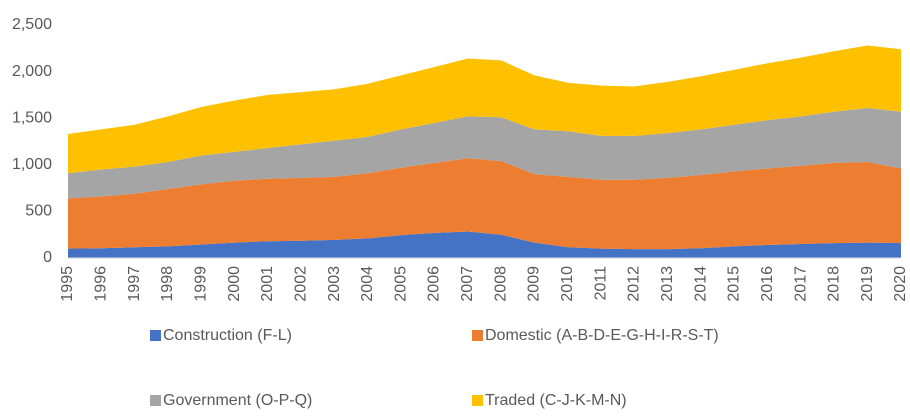 This screenshot has height=416, width=910. Describe the element at coordinates (900, 284) in the screenshot. I see `x-tick-label: 2020` at that location.